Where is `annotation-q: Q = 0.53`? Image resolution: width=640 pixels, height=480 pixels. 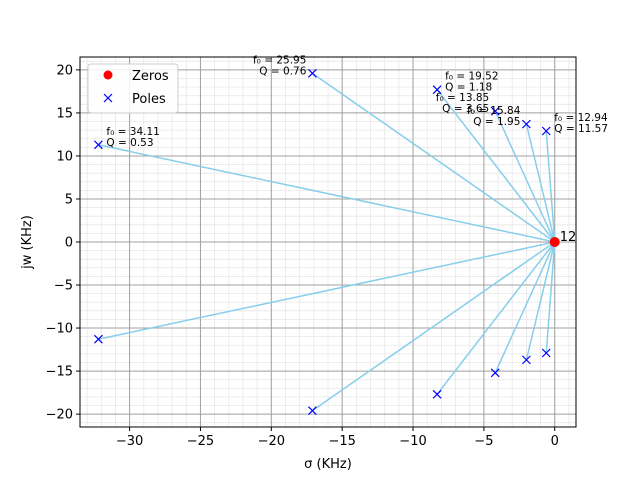 annotation-q: Q = 0.53 is located at coordinates (129, 143).